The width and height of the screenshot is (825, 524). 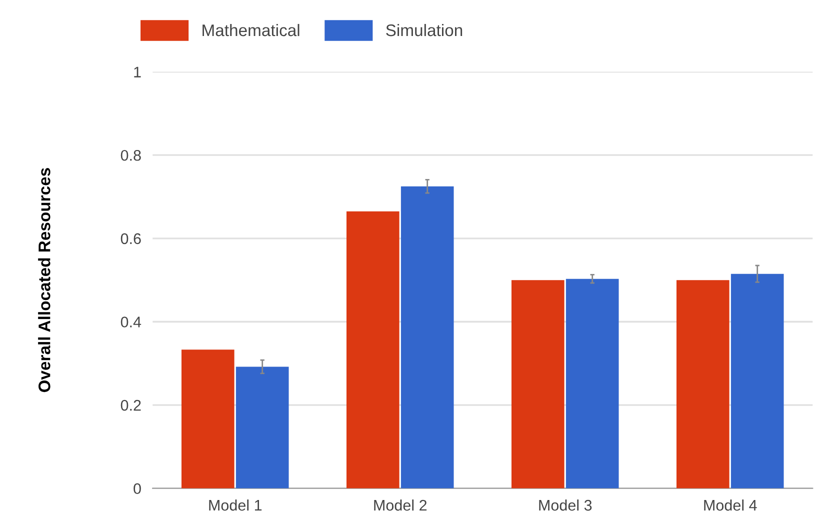 What do you see at coordinates (235, 505) in the screenshot?
I see `x-tick-label: Model 1` at bounding box center [235, 505].